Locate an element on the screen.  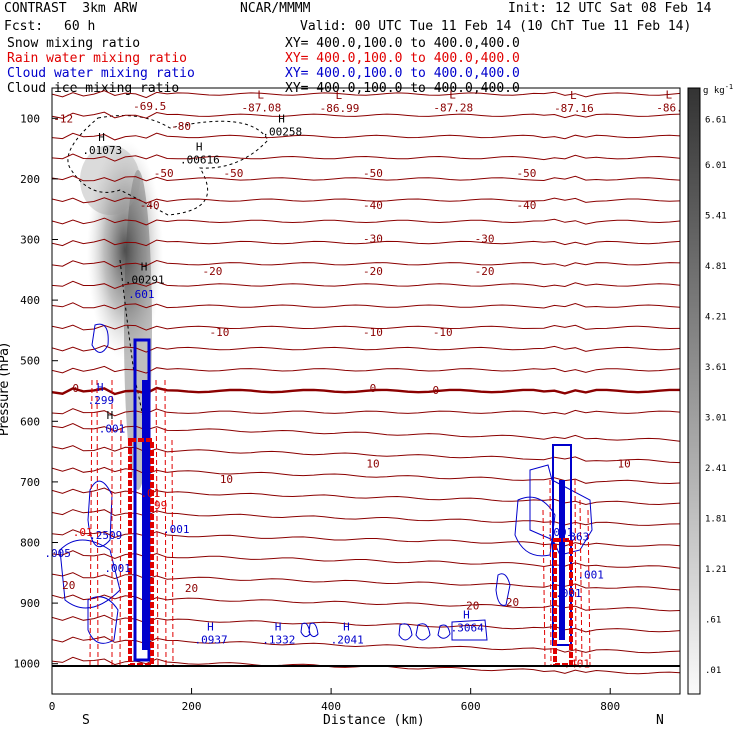
temperature-contour-label: -10 is located at coordinates (220, 332).